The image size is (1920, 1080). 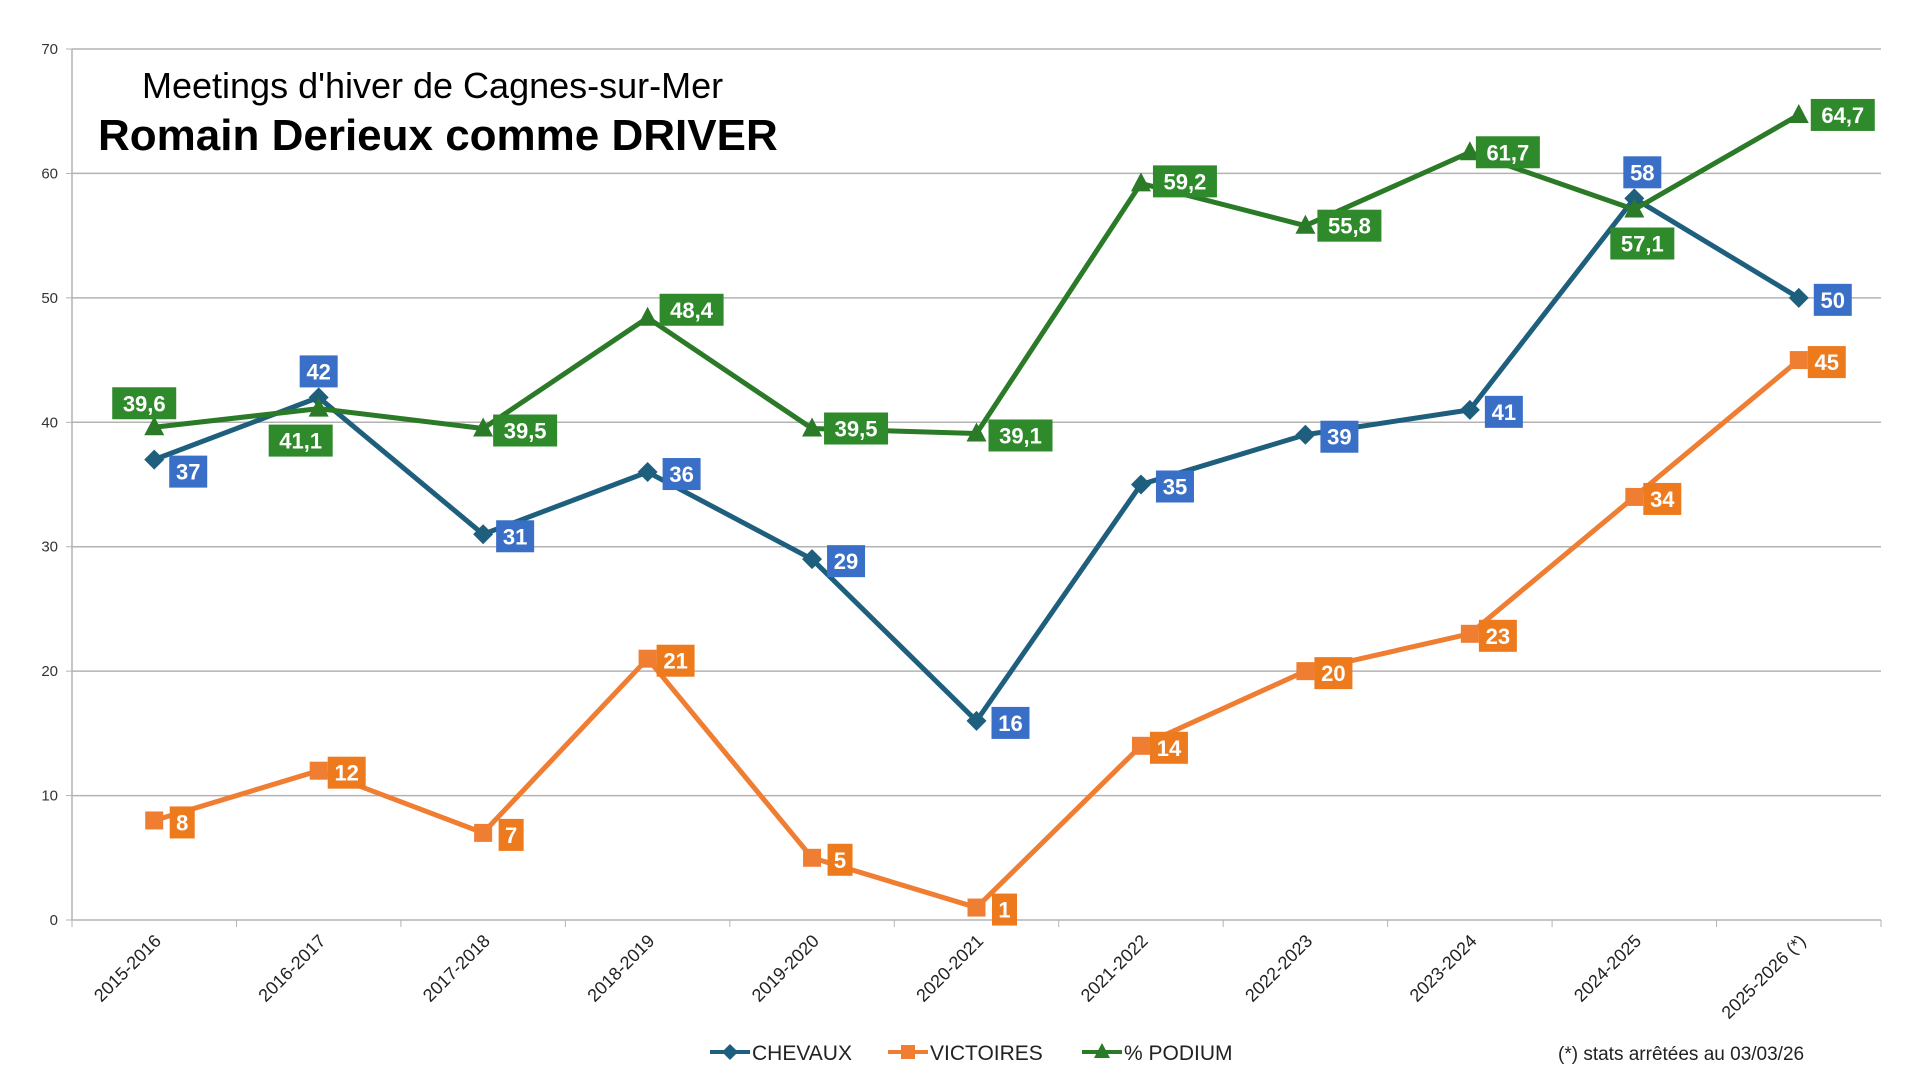 I want to click on data-label: 61,7, so click(x=1507, y=152).